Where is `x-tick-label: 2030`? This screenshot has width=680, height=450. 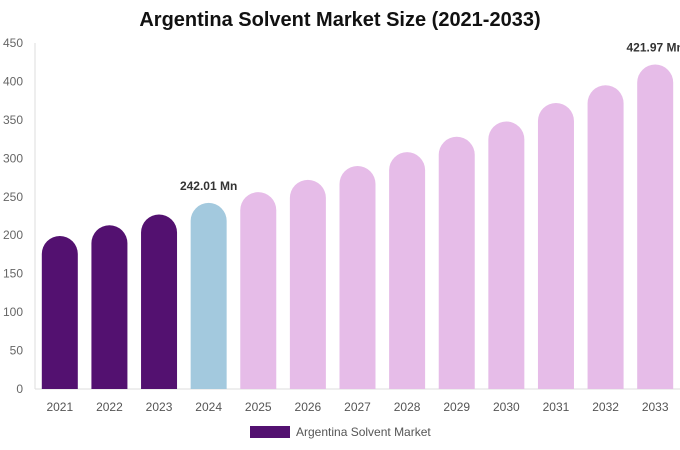
x-tick-label: 2030 is located at coordinates (506, 407).